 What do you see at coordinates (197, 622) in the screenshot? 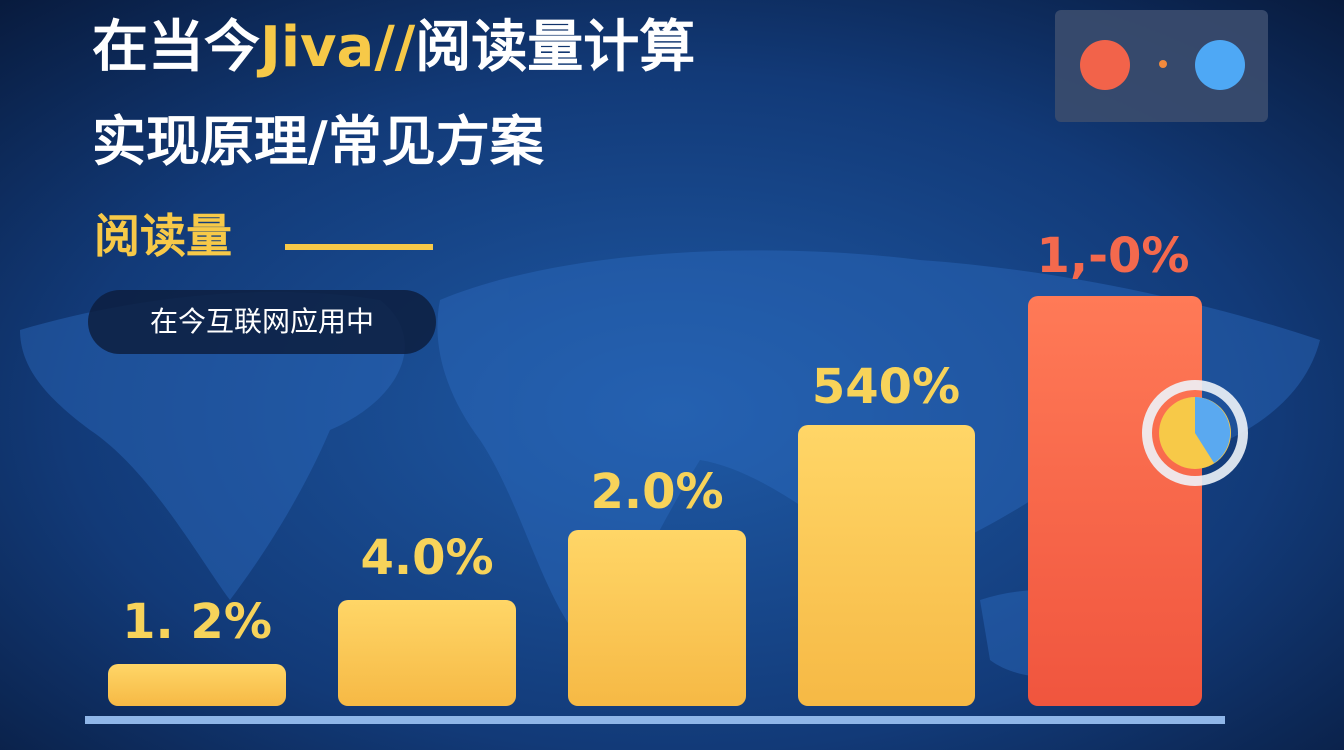
I see `bar-label: 1. 2%` at bounding box center [197, 622].